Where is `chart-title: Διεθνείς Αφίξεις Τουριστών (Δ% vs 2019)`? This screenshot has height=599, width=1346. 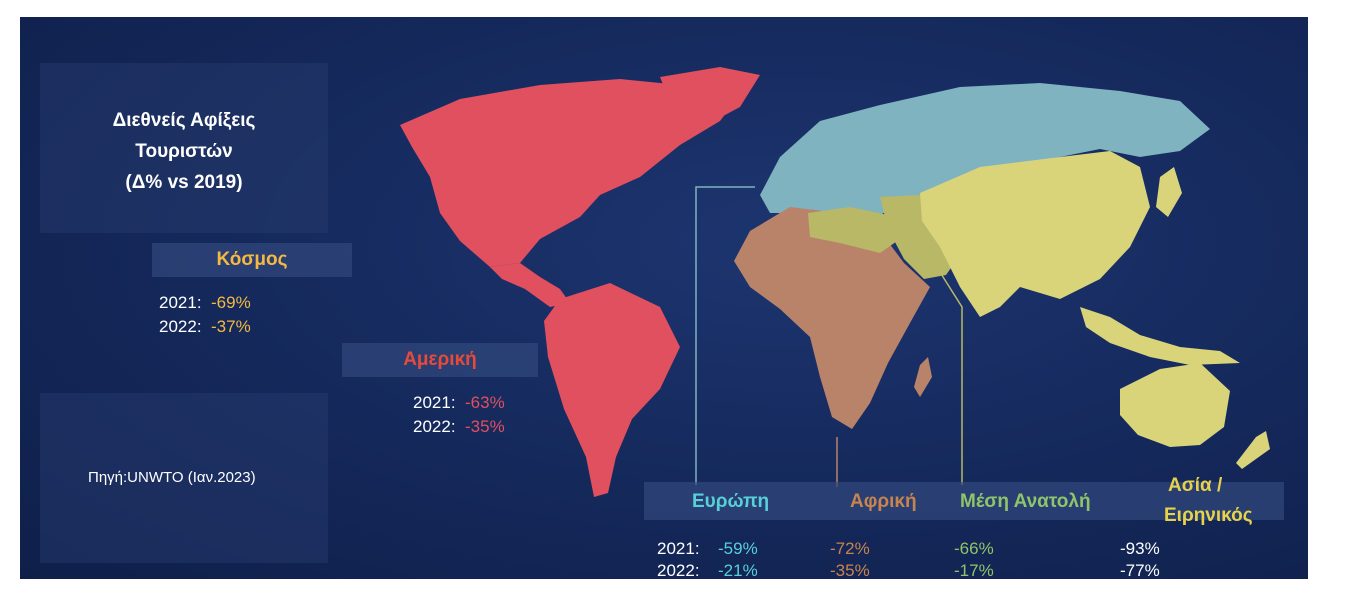 chart-title: Διεθνείς Αφίξεις Τουριστών (Δ% vs 2019) is located at coordinates (184, 151).